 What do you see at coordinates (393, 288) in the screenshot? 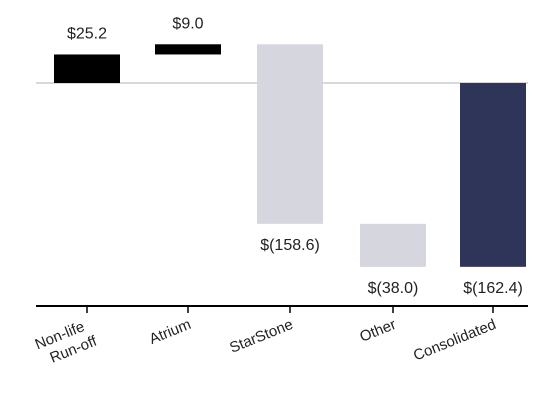
I see `value-label-3: $(38.0)` at bounding box center [393, 288].